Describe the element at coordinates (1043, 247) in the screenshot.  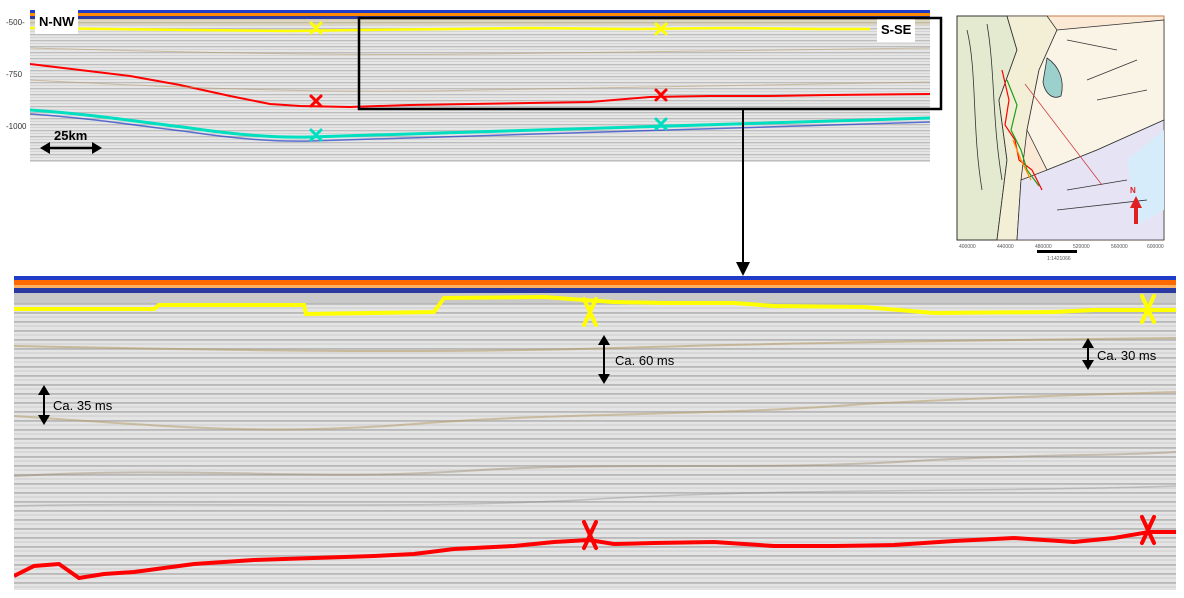
I see `map-x-tick: 480000` at that location.